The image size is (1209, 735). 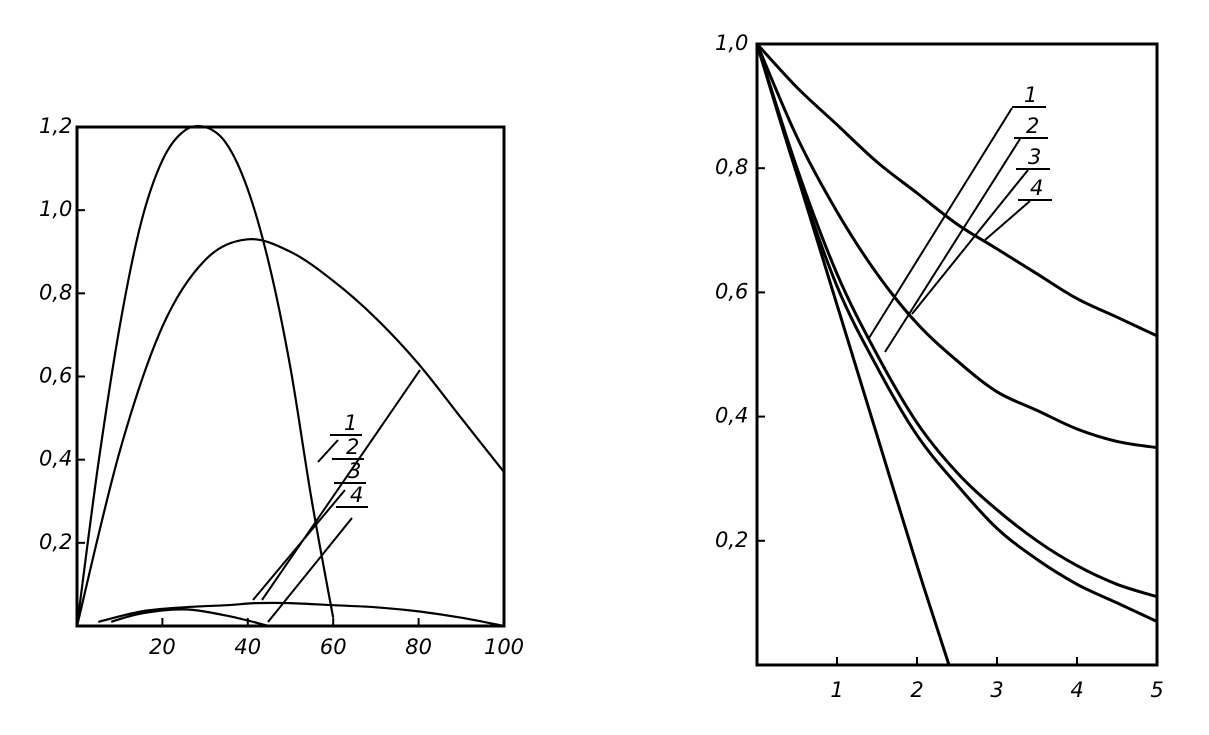 What do you see at coordinates (504, 647) in the screenshot?
I see `x-tick-label: 100` at bounding box center [504, 647].